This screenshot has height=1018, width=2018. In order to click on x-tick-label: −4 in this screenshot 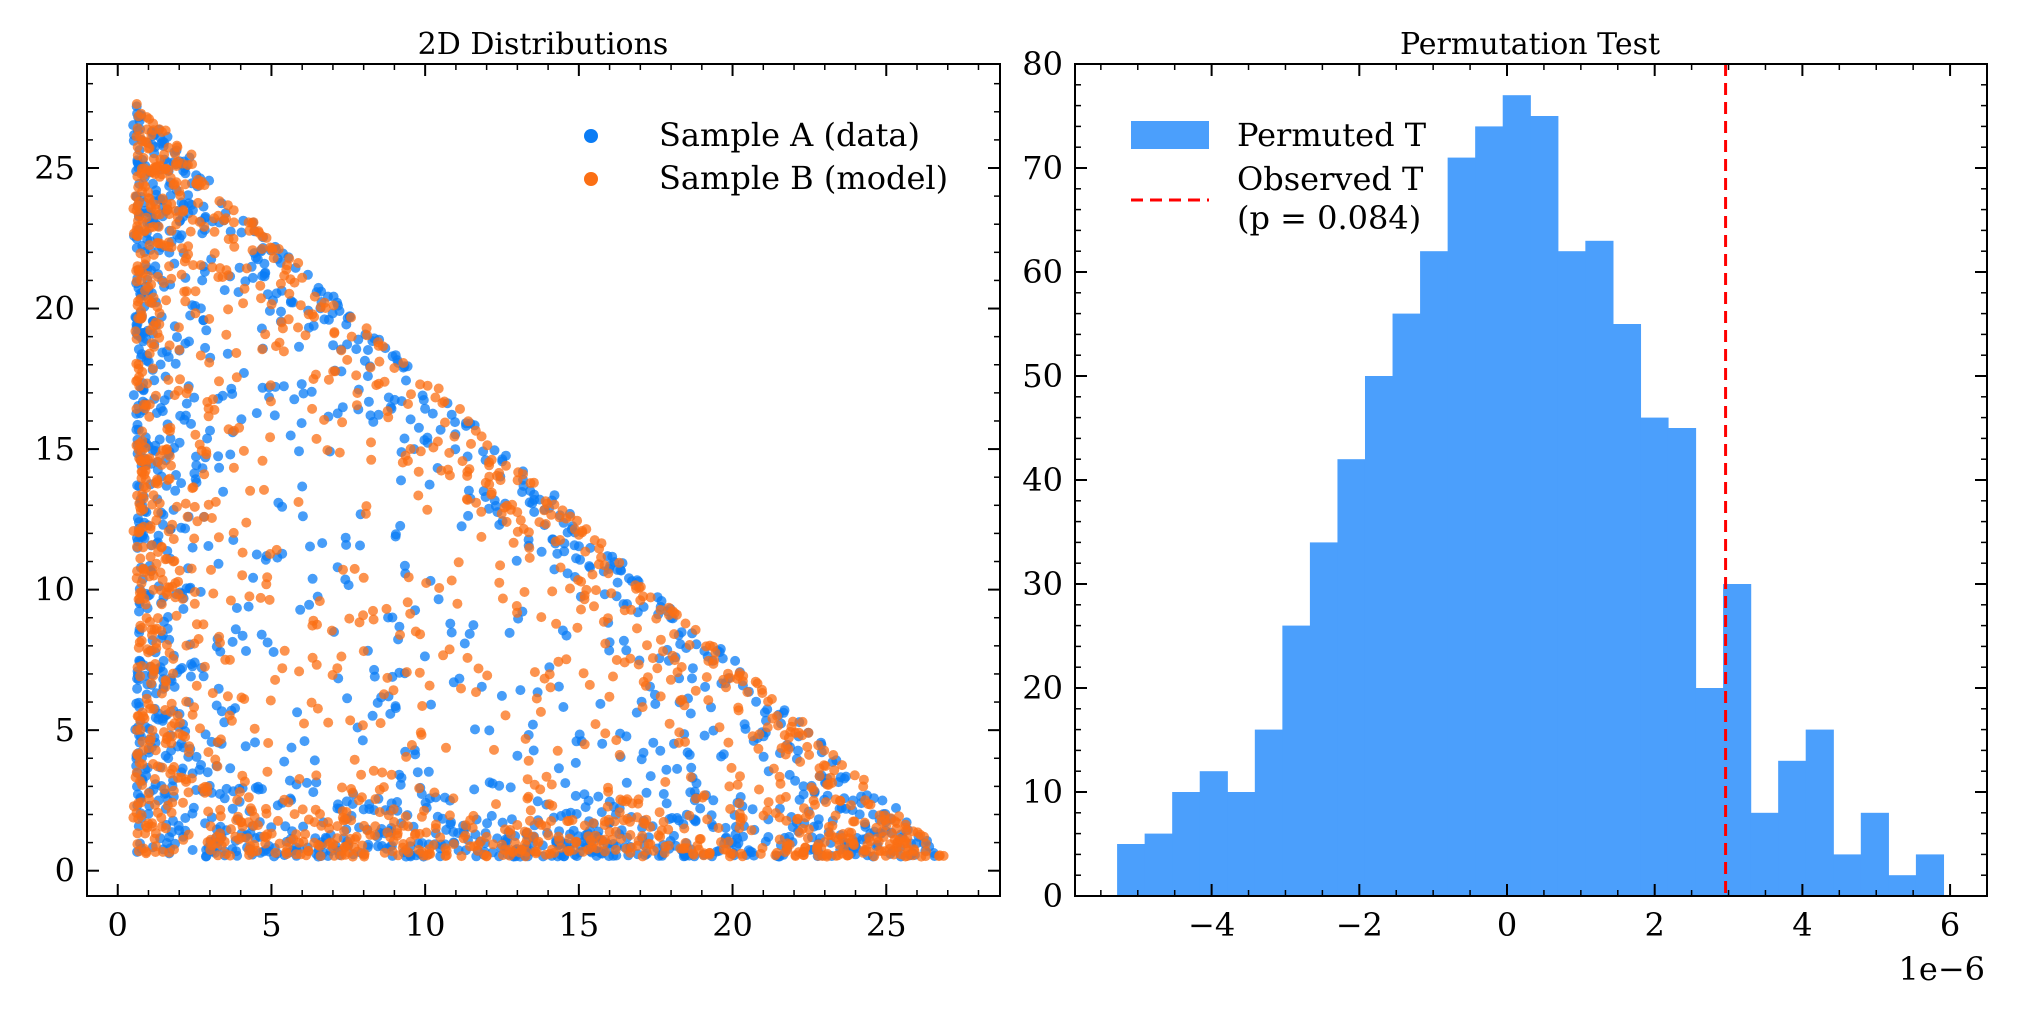, I will do `click(1211, 925)`.